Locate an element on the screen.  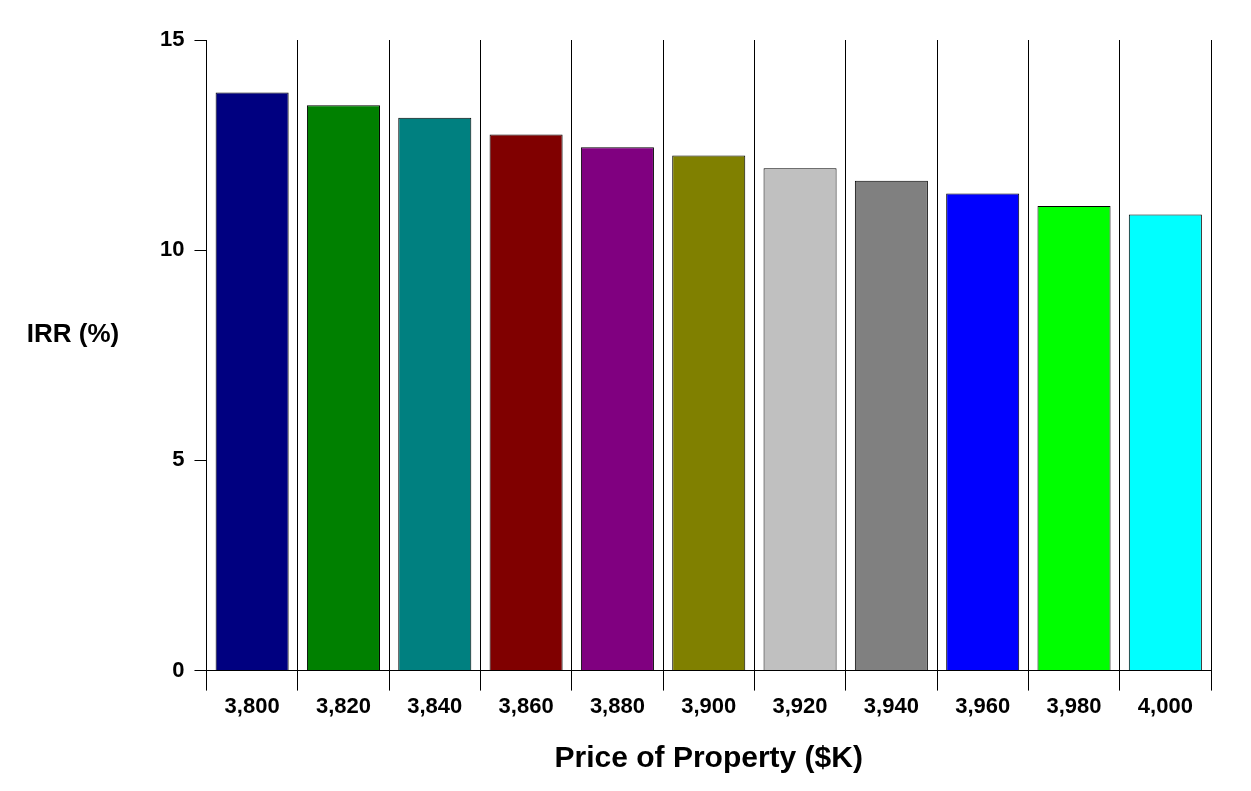
x-tick-label: 3,800 is located at coordinates (252, 705).